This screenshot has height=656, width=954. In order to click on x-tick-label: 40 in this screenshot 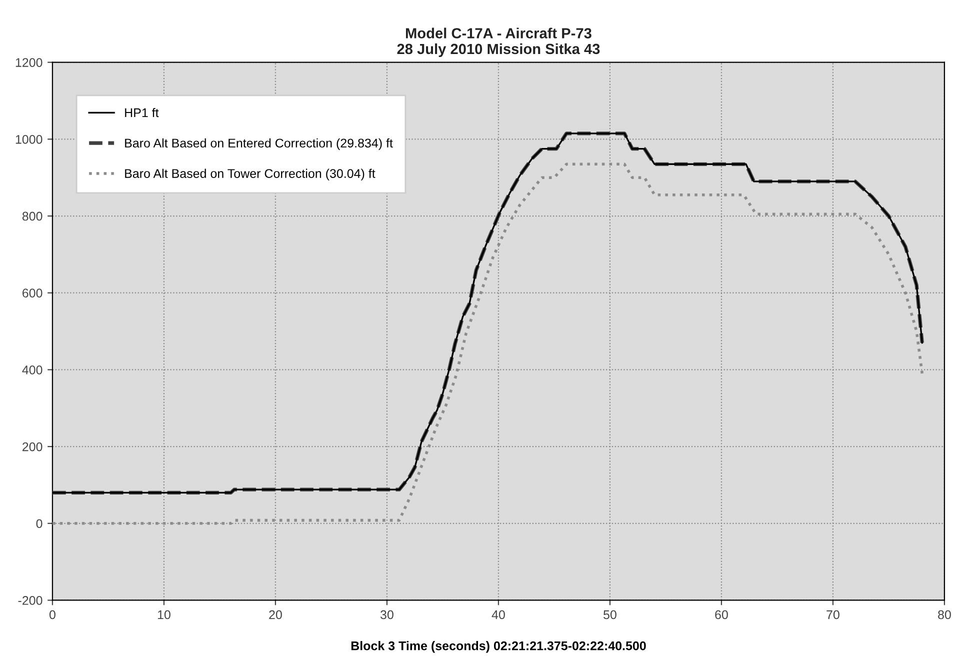, I will do `click(498, 615)`.